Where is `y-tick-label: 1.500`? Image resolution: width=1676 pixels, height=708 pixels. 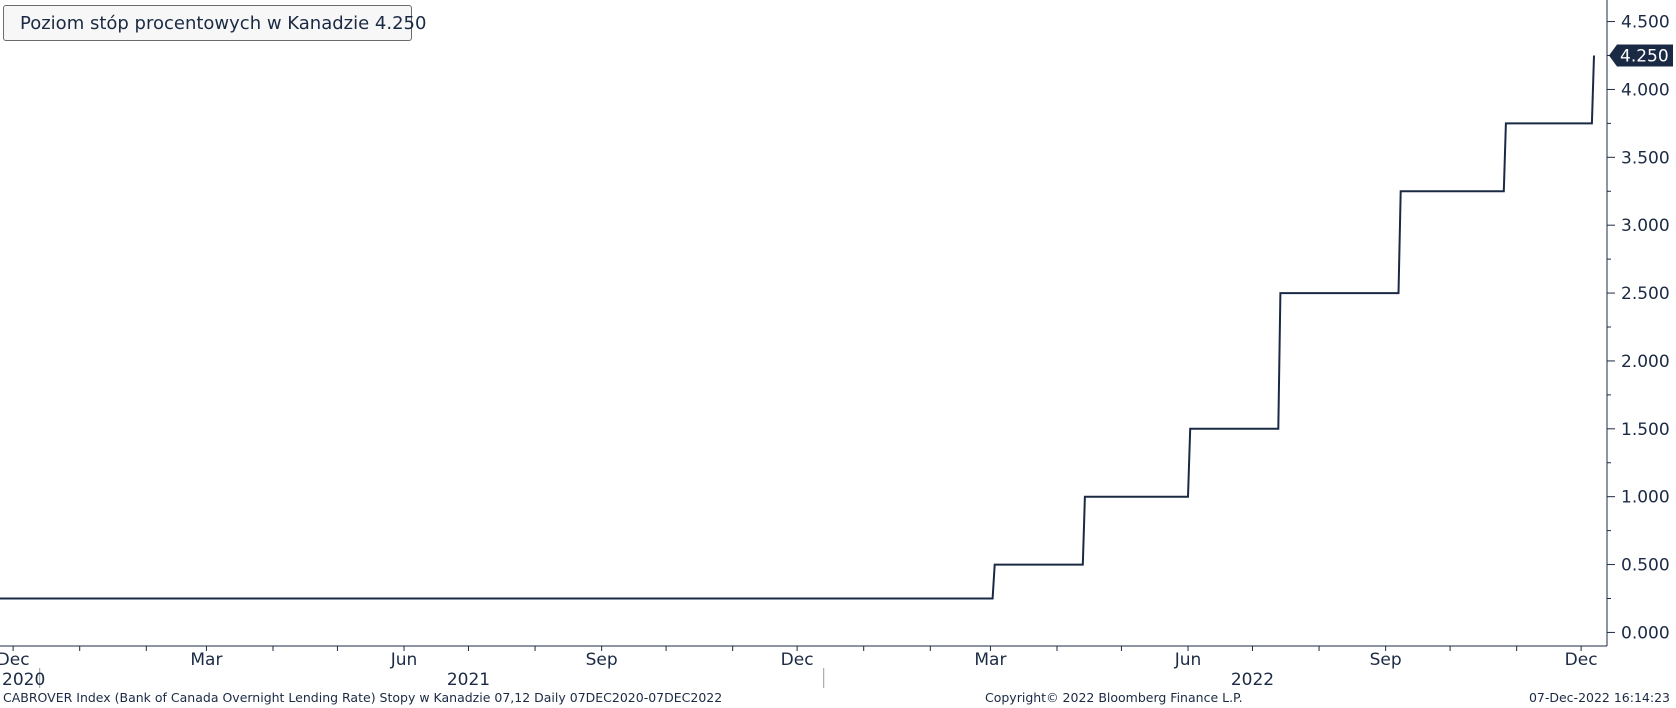
y-tick-label: 1.500 is located at coordinates (1645, 430).